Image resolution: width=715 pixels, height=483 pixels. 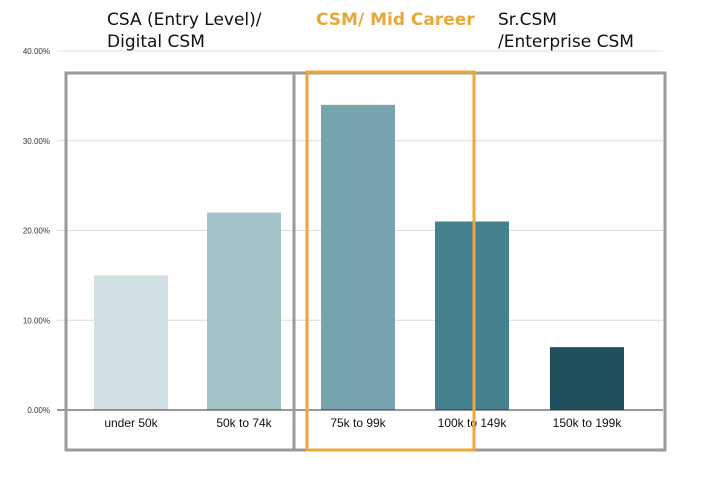 I want to click on senior-label-line-1: Sr.CSM, so click(x=527, y=20).